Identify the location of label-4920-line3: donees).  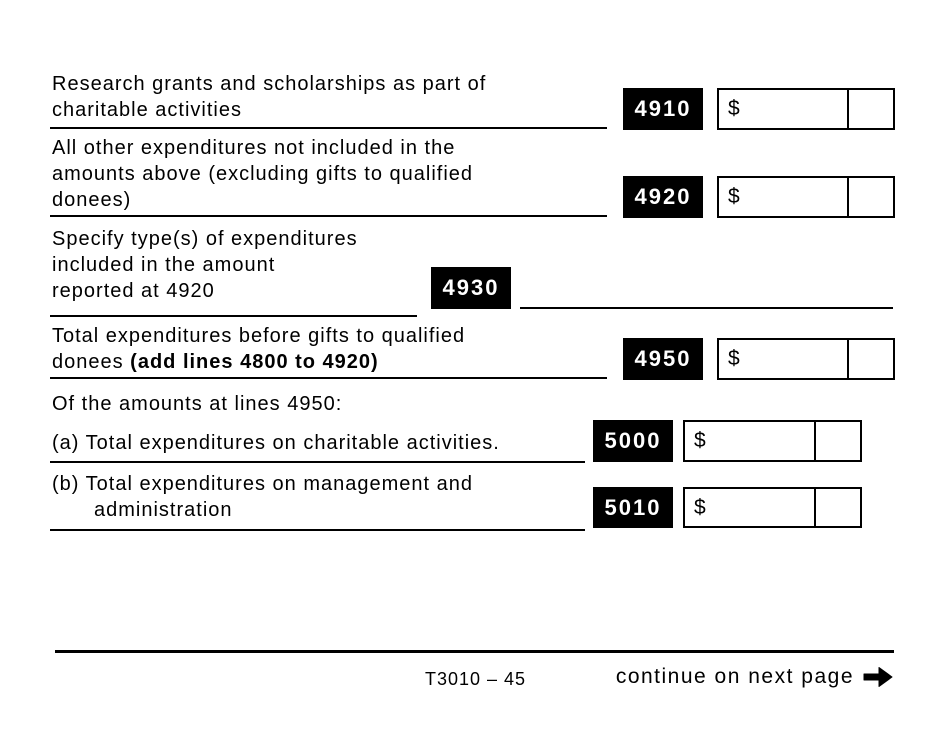
(92, 200).